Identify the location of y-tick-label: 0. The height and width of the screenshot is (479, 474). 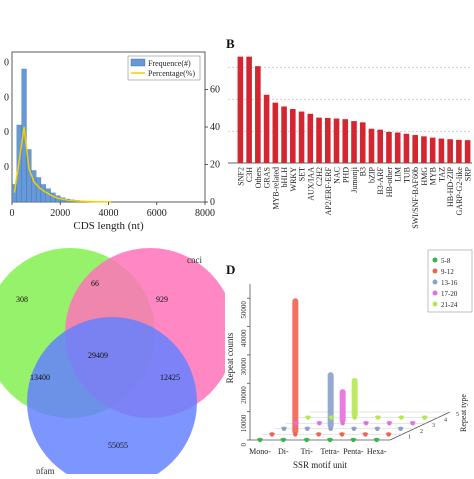
(244, 445).